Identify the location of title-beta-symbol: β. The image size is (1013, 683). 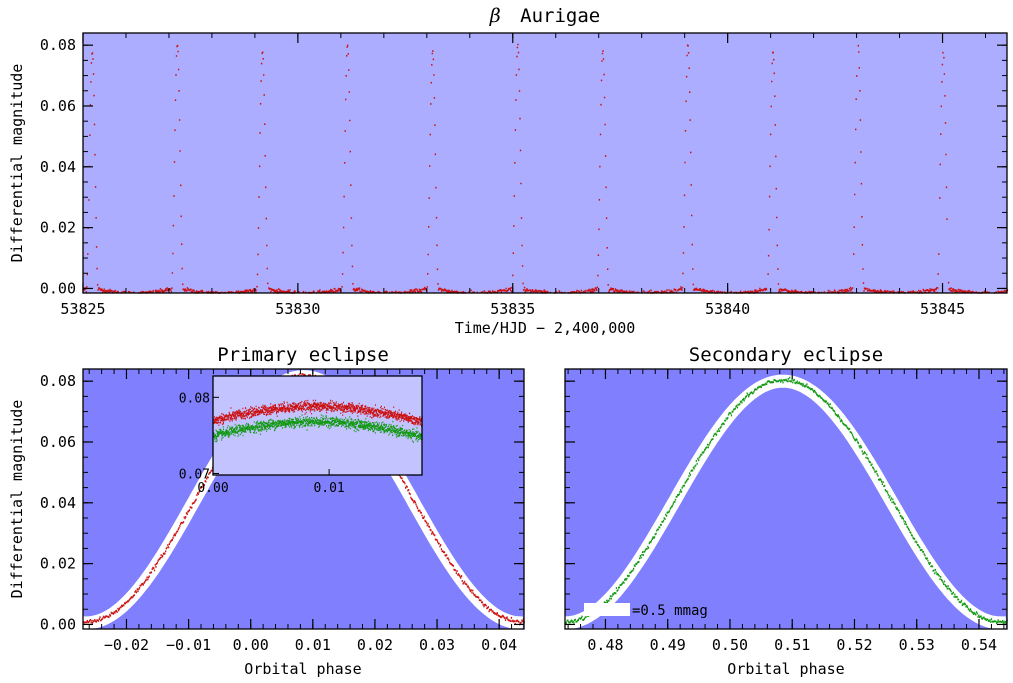
(495, 16).